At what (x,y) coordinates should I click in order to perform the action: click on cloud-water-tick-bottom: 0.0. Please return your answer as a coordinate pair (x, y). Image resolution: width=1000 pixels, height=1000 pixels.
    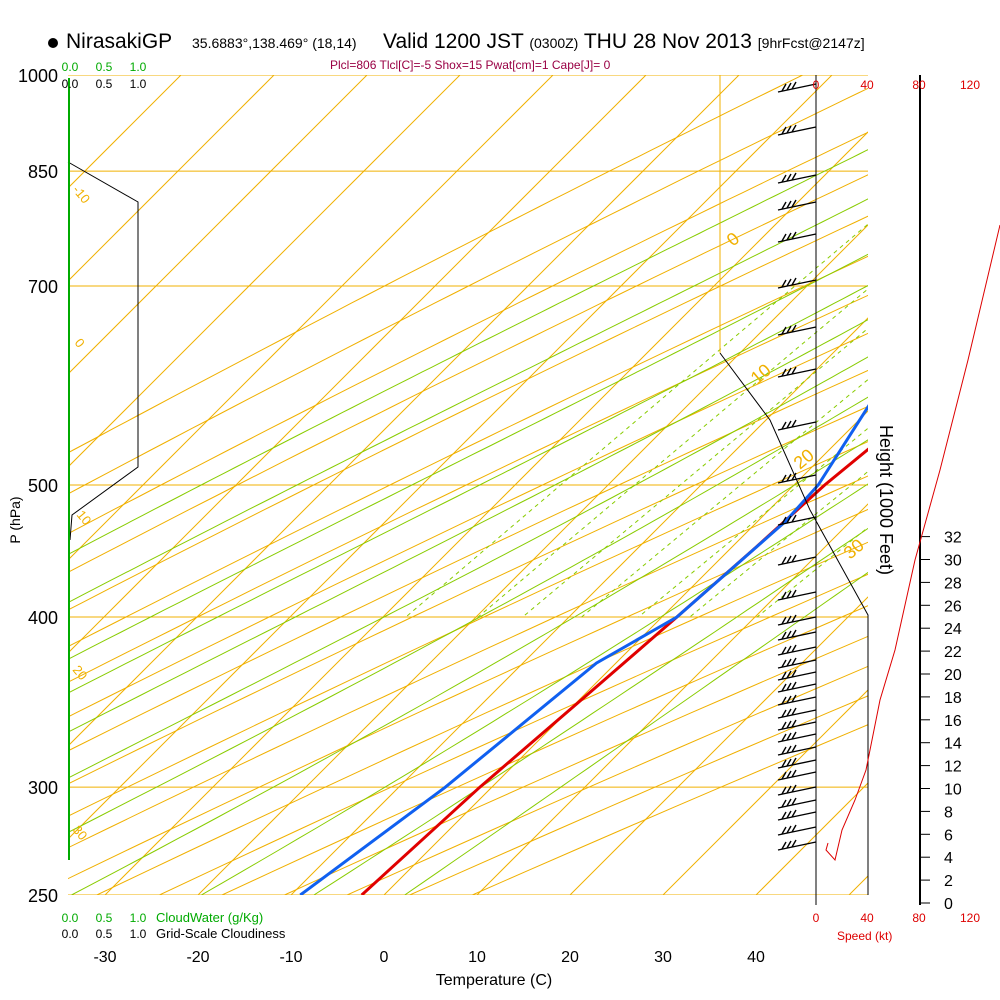
    Looking at the image, I should click on (70, 918).